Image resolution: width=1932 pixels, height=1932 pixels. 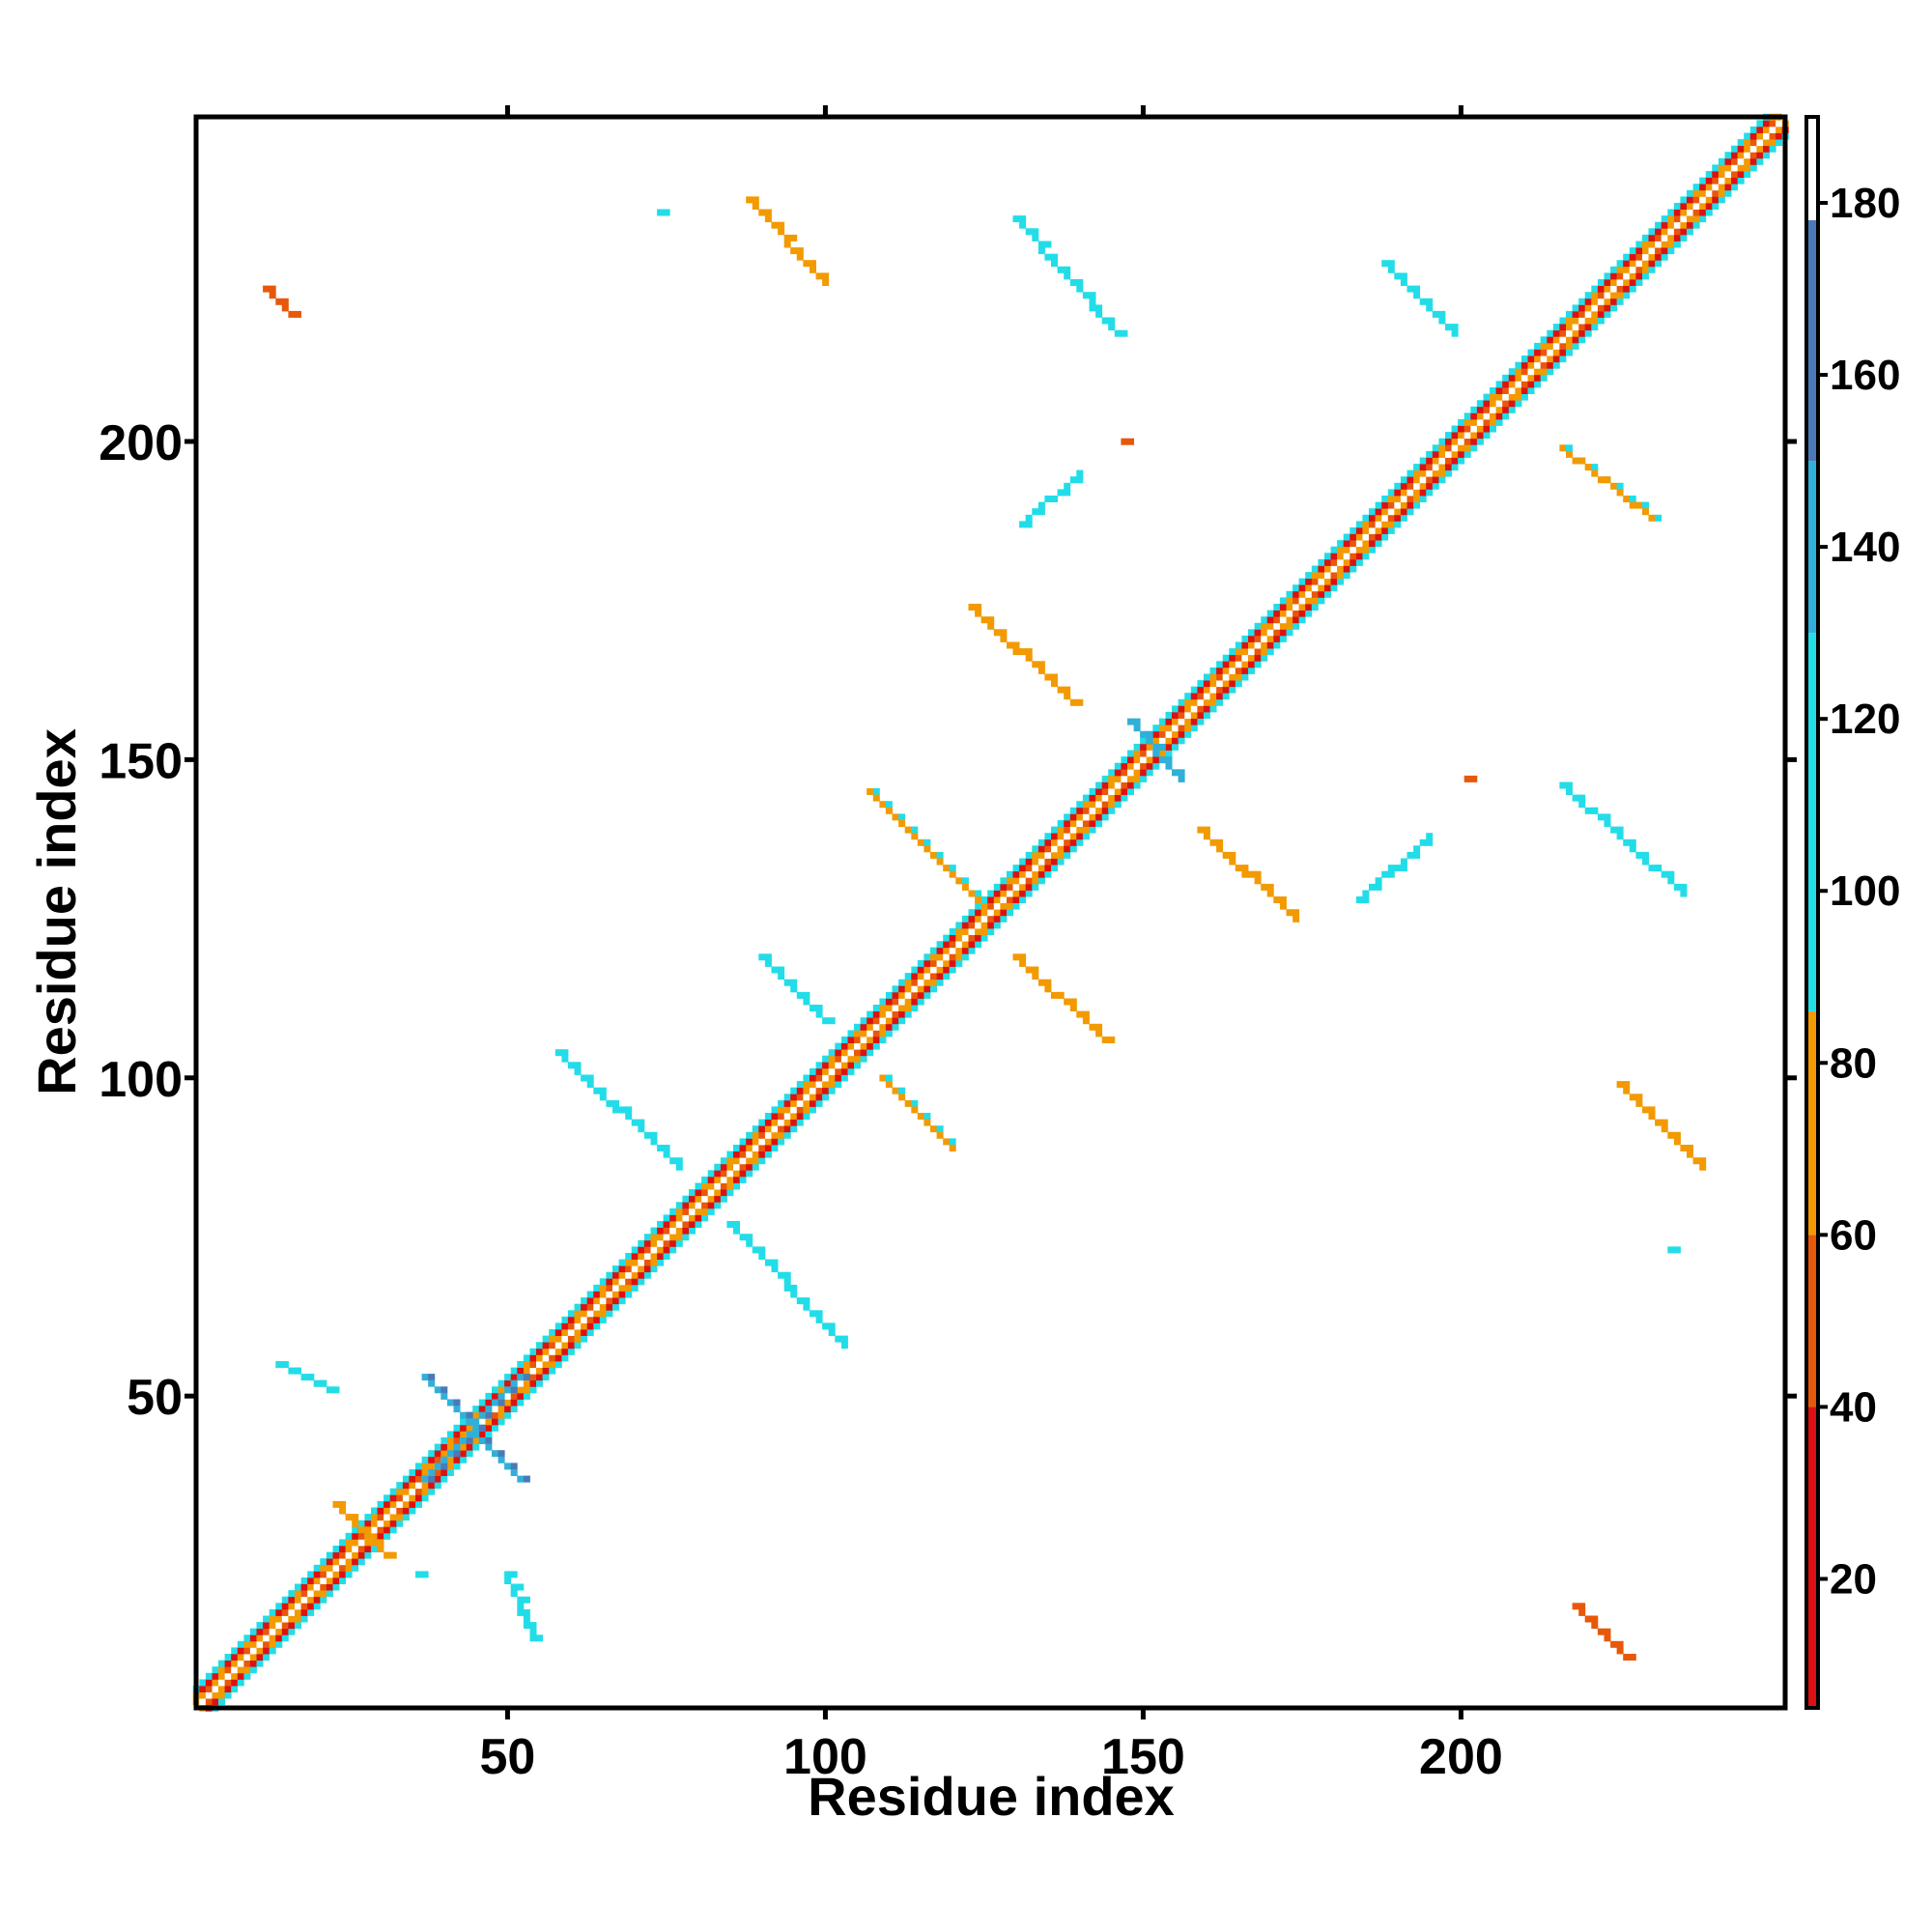 I want to click on x-axis-title: Residue index, so click(x=992, y=1796).